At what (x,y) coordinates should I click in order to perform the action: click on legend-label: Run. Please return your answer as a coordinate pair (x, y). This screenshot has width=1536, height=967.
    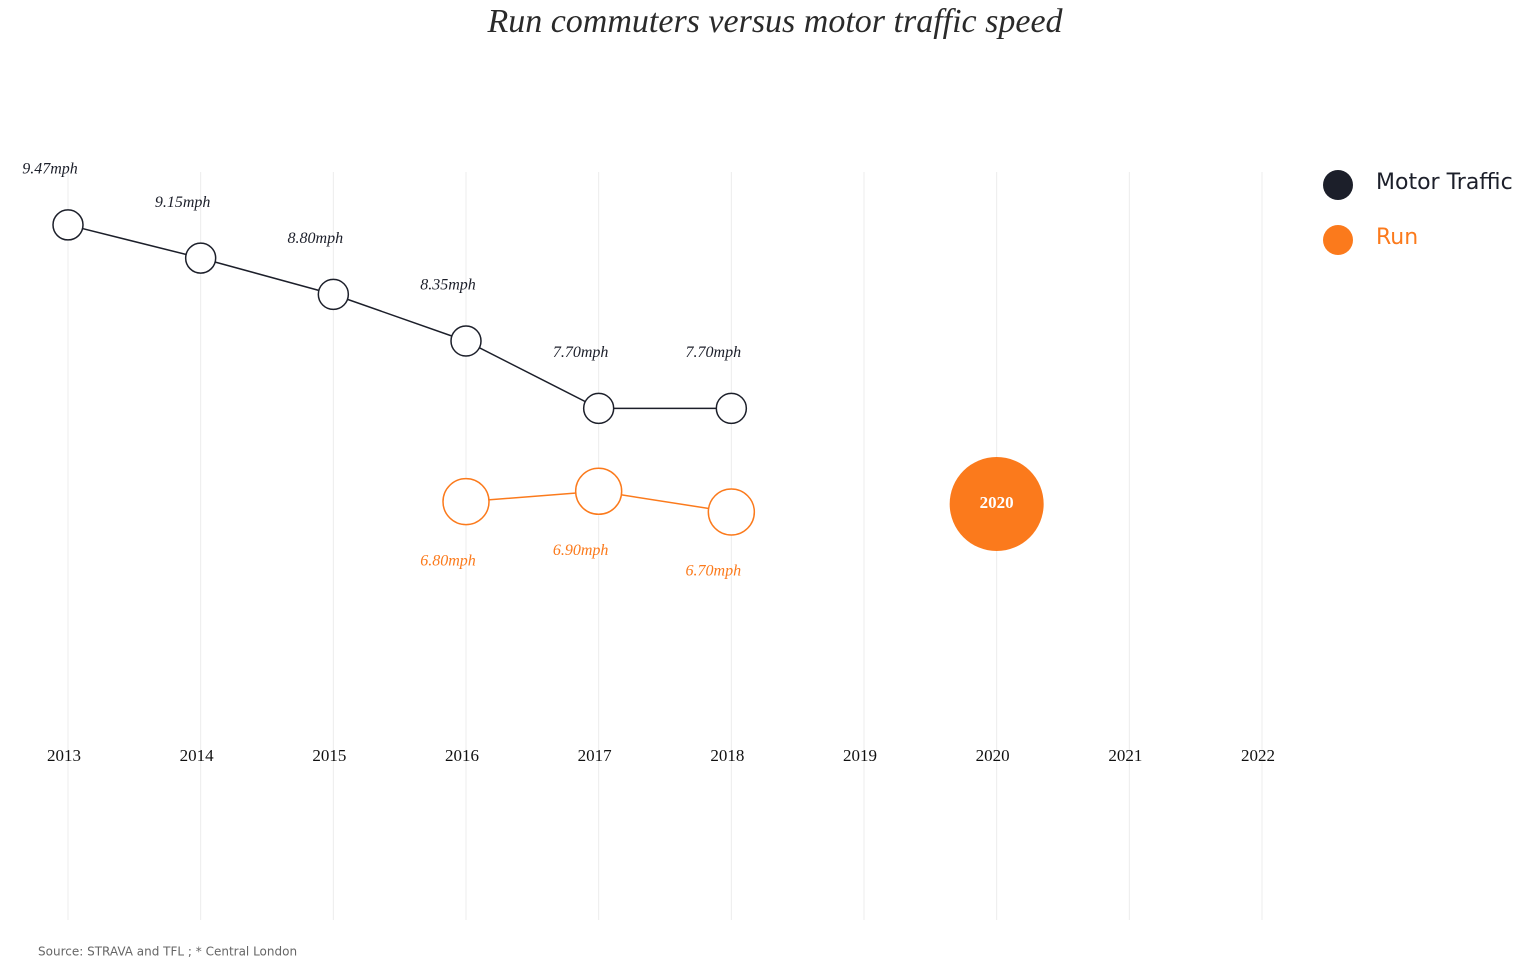
    Looking at the image, I should click on (1397, 237).